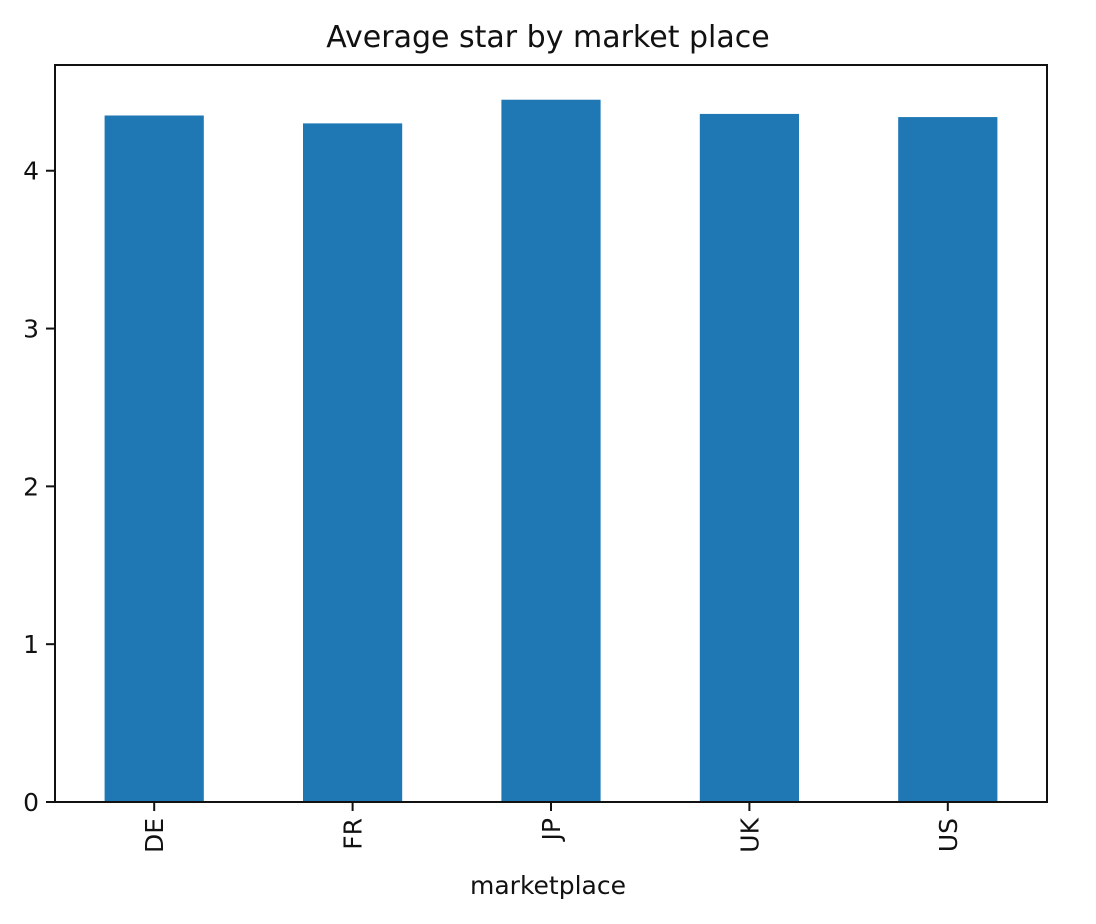  Describe the element at coordinates (31, 644) in the screenshot. I see `y-tick-label-1: 1` at that location.